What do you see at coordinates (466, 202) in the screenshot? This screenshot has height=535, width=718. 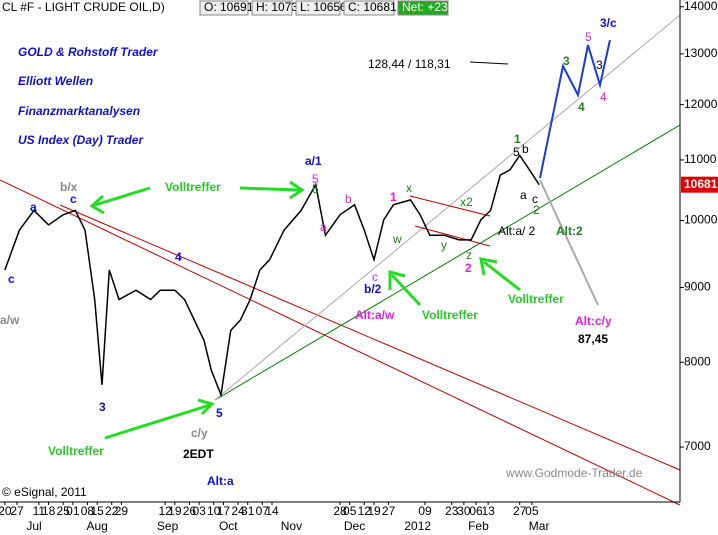 I see `annotation: x2` at bounding box center [466, 202].